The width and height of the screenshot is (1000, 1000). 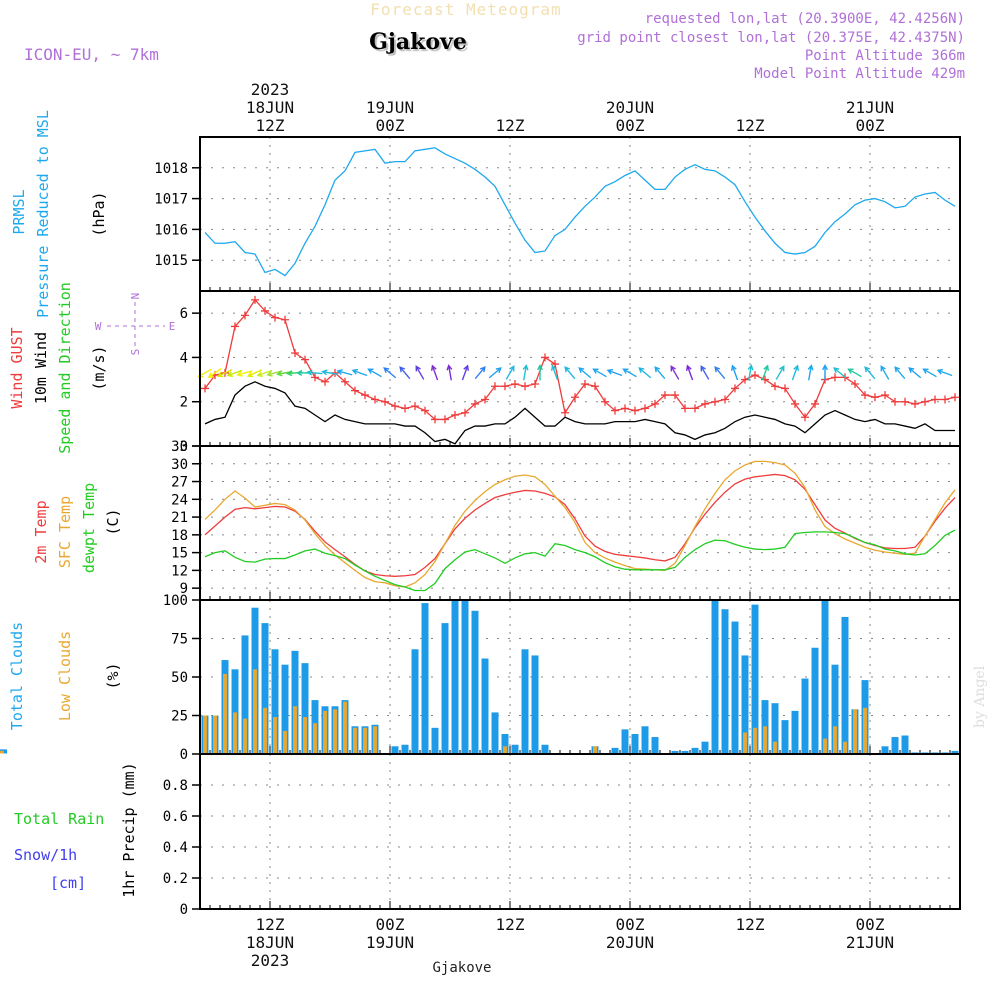 I want to click on pressure-frame, so click(x=580, y=214).